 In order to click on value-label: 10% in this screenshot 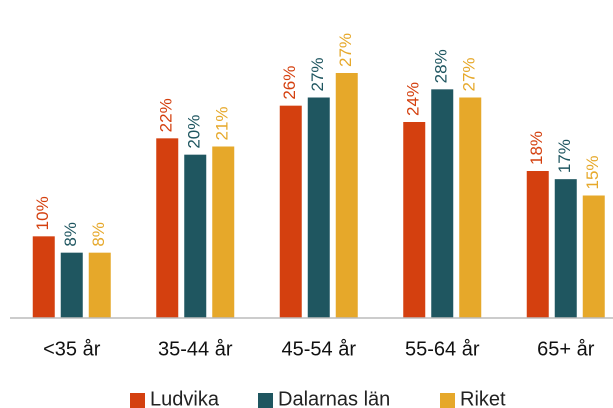, I will do `click(42, 213)`.